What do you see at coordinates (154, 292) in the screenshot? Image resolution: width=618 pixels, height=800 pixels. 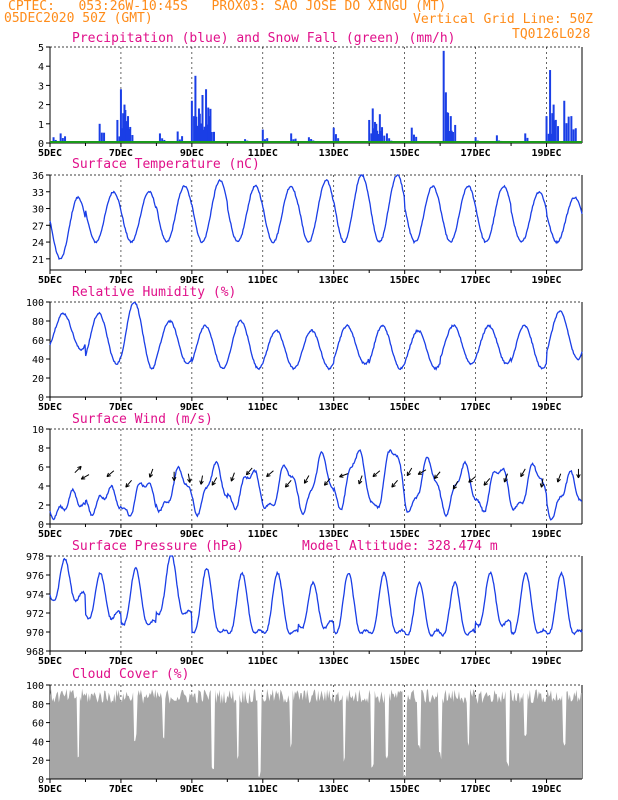 I see `panel-title: Relative Humidity (%)` at bounding box center [154, 292].